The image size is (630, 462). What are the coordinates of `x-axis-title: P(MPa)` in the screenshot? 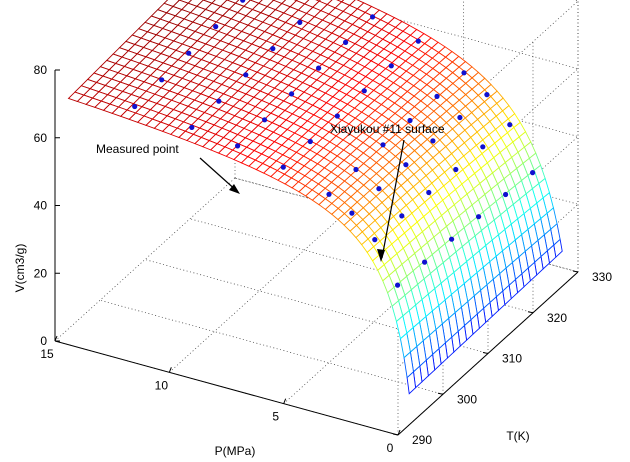 It's located at (235, 451).